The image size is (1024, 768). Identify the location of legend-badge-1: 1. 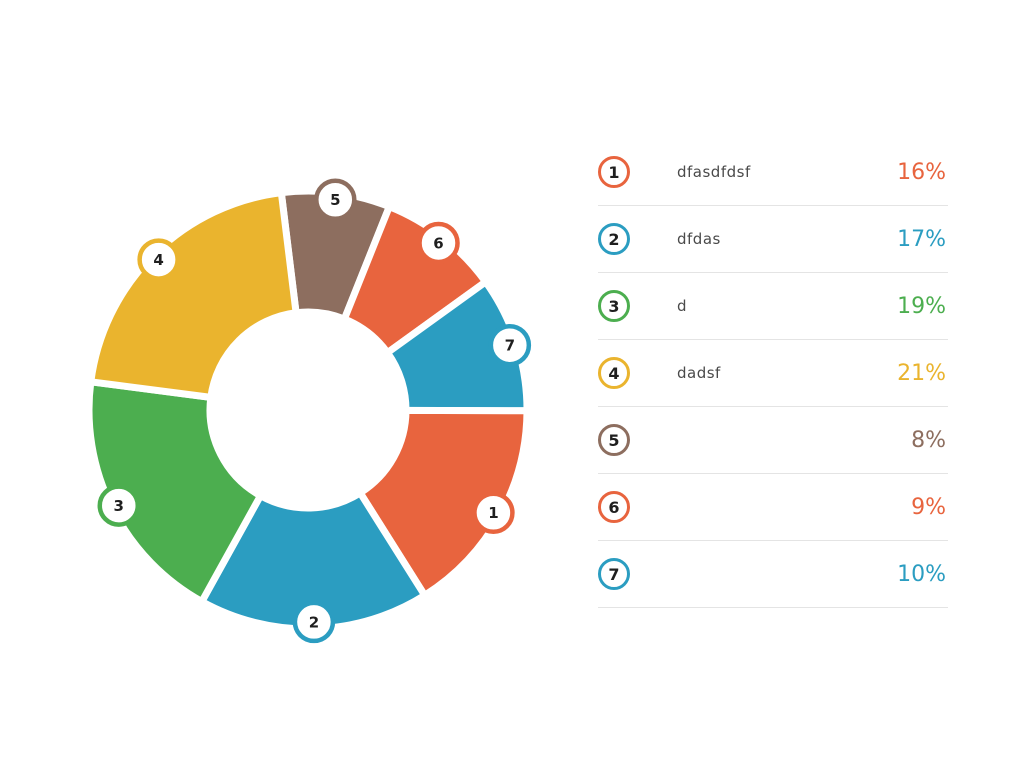
(614, 172).